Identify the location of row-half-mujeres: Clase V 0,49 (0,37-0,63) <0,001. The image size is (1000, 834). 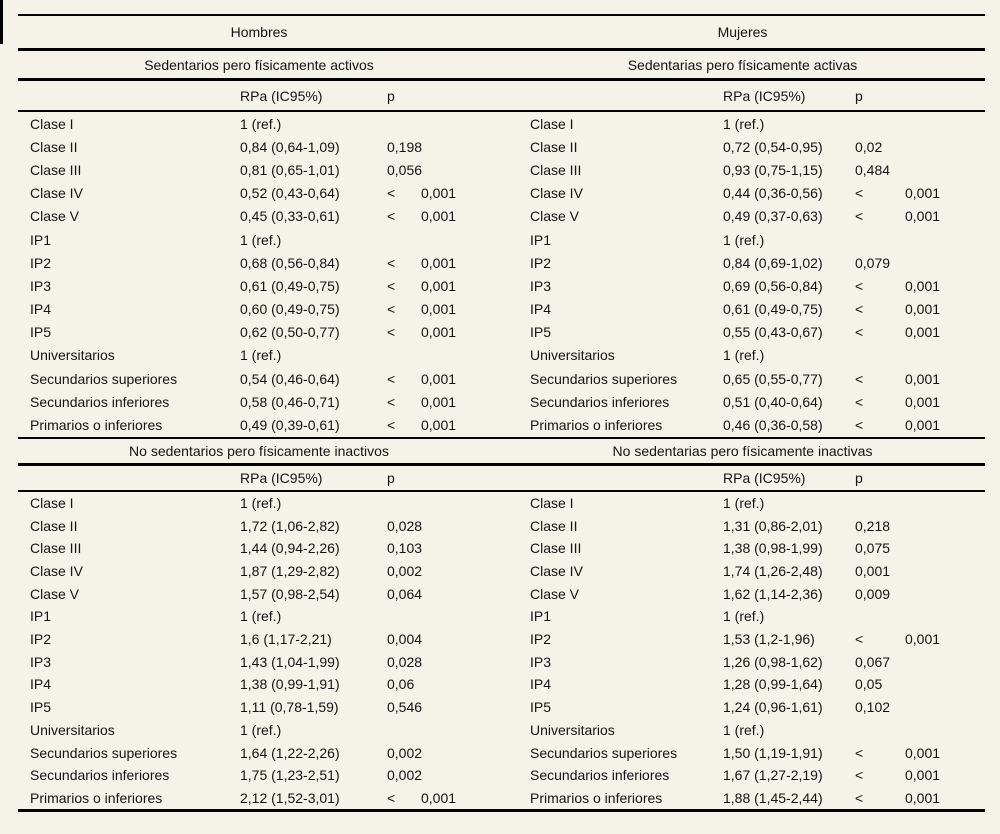
(742, 216).